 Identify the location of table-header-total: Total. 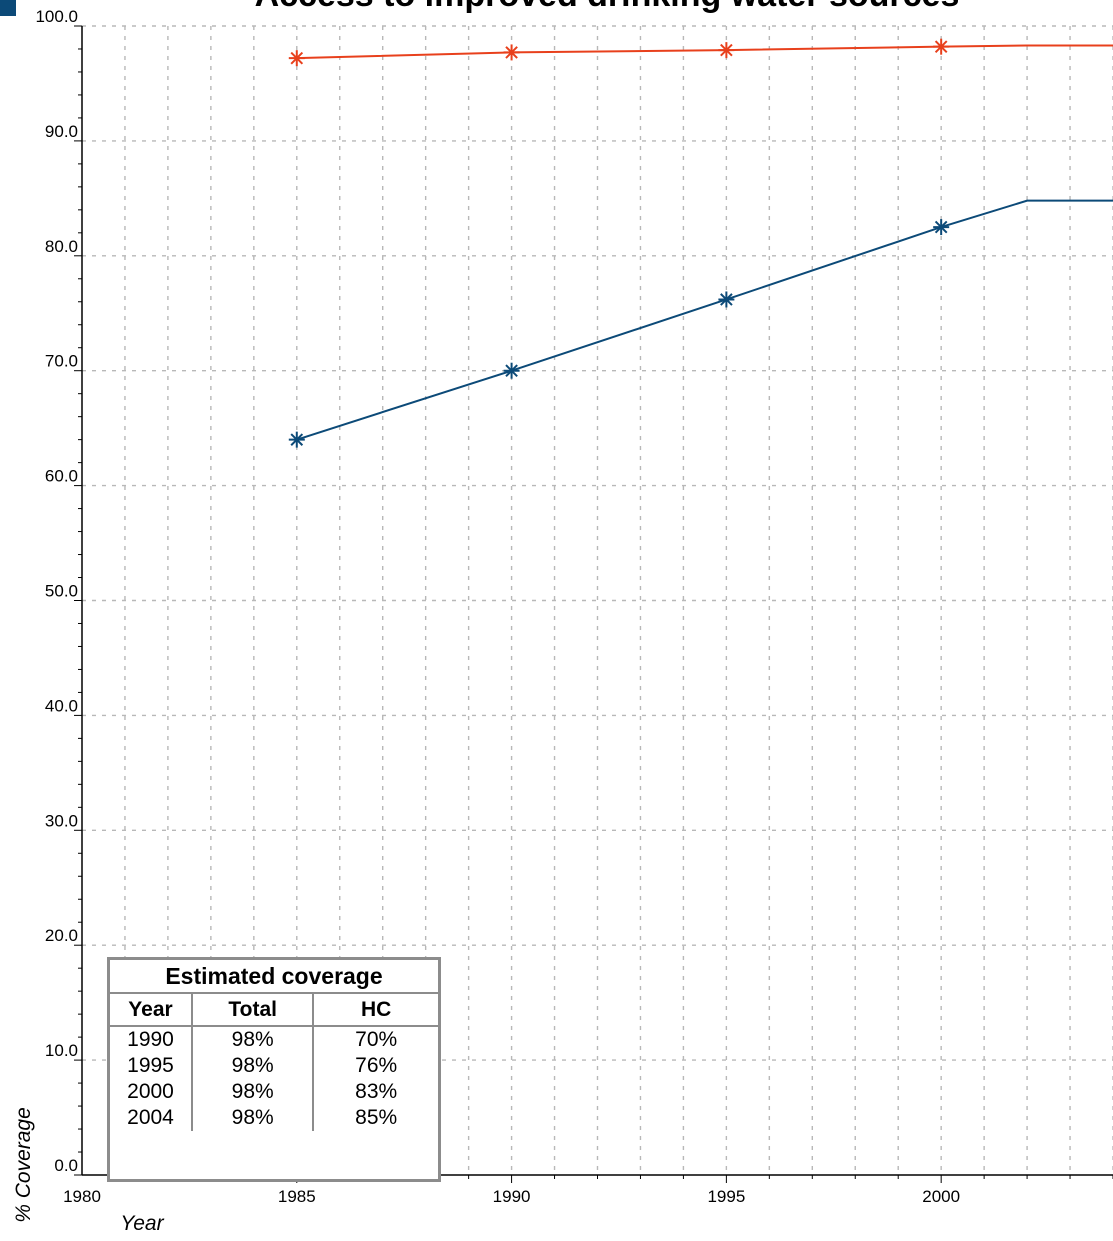
(253, 1010).